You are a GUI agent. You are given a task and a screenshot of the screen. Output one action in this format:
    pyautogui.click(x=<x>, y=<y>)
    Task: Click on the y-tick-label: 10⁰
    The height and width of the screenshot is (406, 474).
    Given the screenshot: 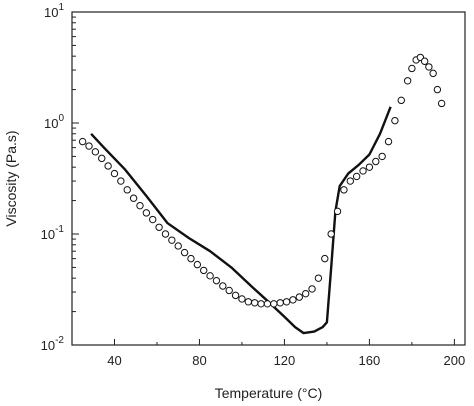 What is the action you would take?
    pyautogui.click(x=54, y=122)
    